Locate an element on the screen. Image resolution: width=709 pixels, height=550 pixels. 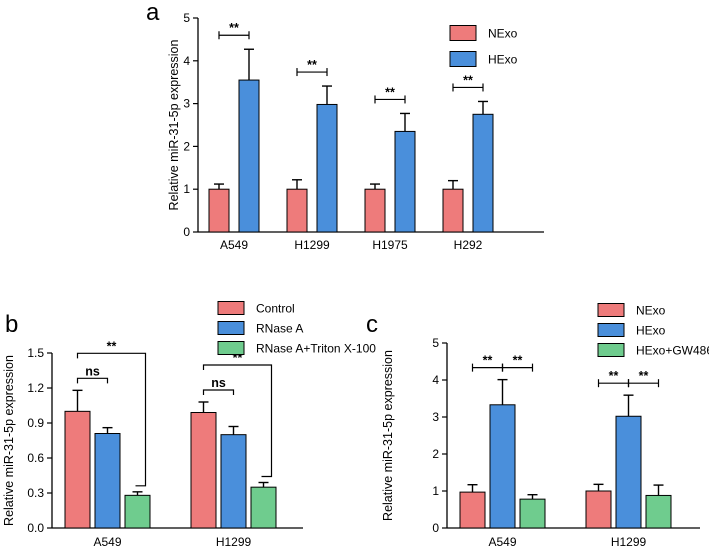
legend-label-c: HExo is located at coordinates (651, 331).